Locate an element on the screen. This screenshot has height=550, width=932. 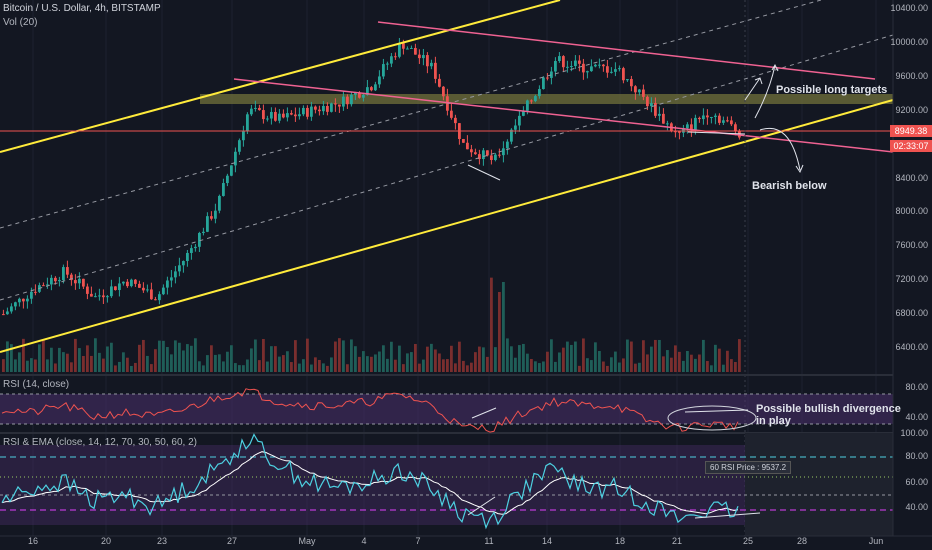
divergence-ellipse is located at coordinates (712, 418).